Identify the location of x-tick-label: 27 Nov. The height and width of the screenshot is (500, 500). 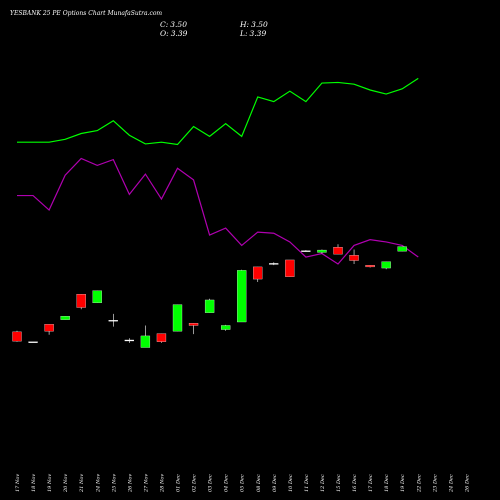
(146, 483).